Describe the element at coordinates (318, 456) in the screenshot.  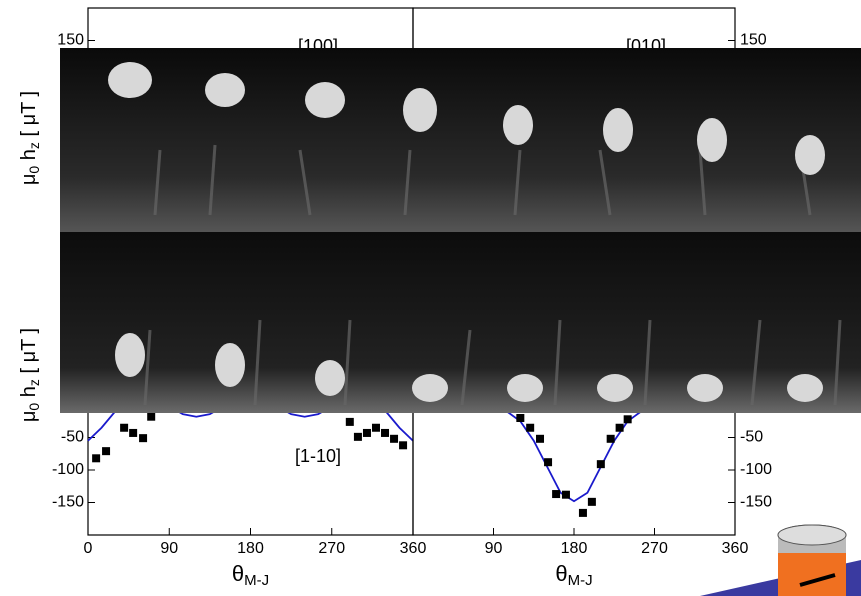
I see `panel-label: [1-10]` at that location.